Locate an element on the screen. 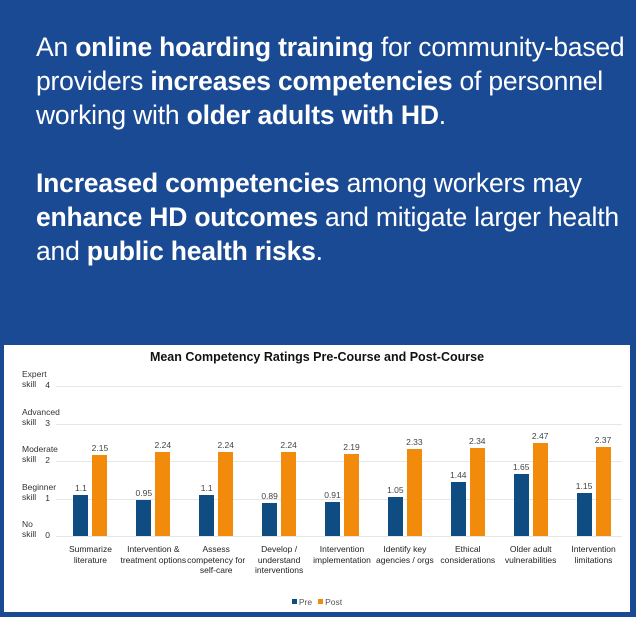  data-label: 1.15 is located at coordinates (584, 485).